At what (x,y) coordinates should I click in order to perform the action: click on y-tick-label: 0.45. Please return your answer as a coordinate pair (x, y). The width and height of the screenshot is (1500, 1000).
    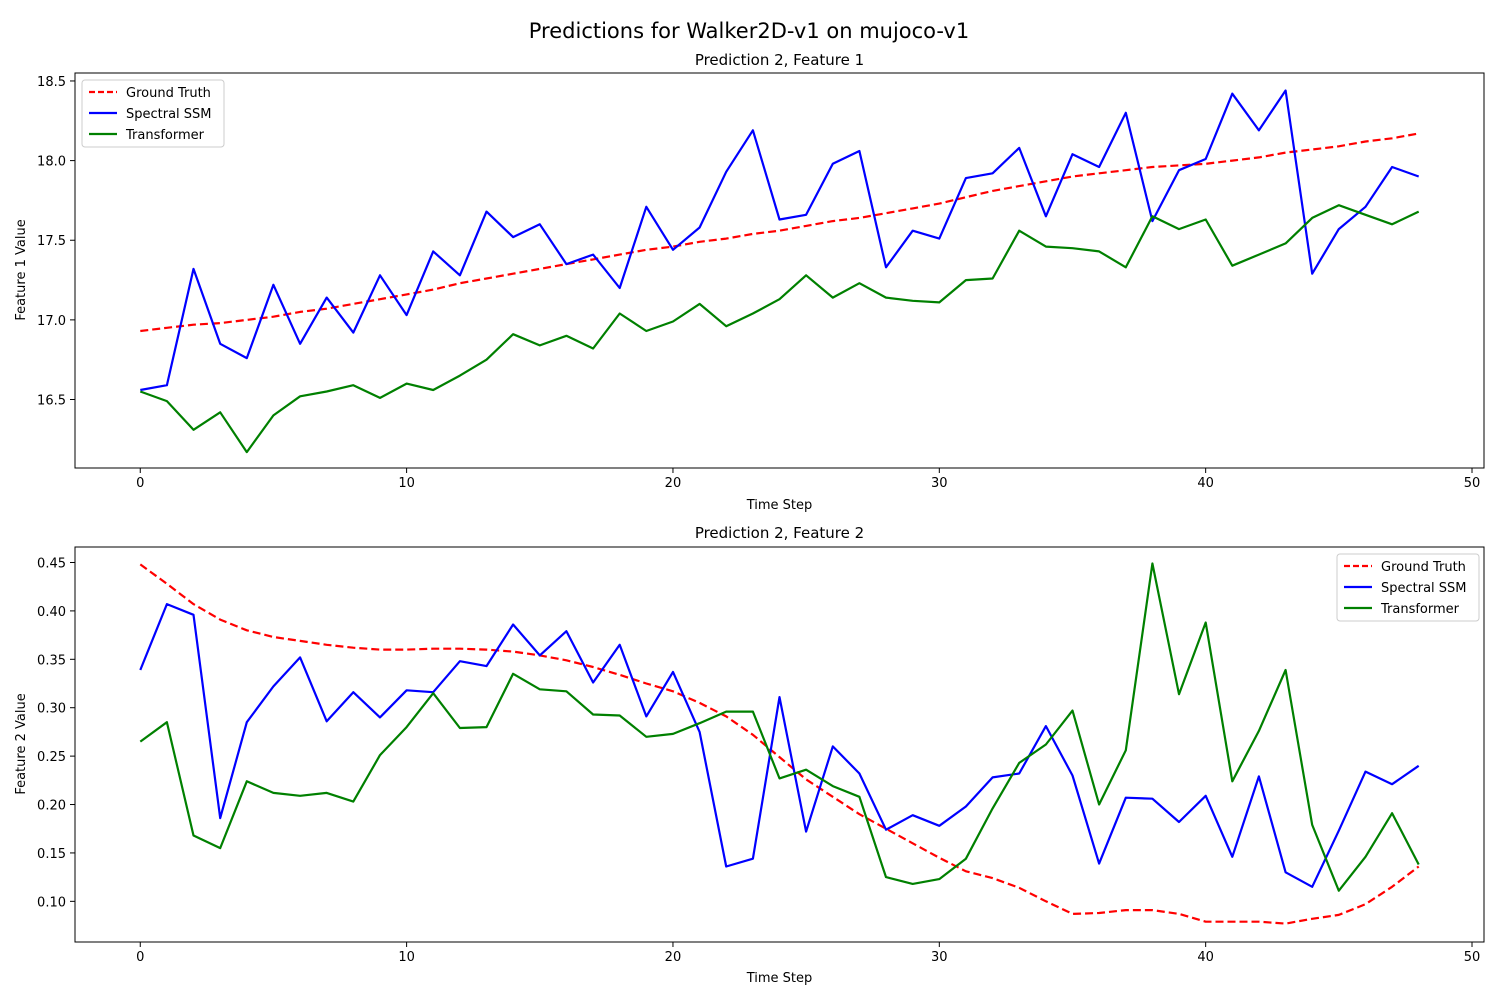
    Looking at the image, I should click on (51, 563).